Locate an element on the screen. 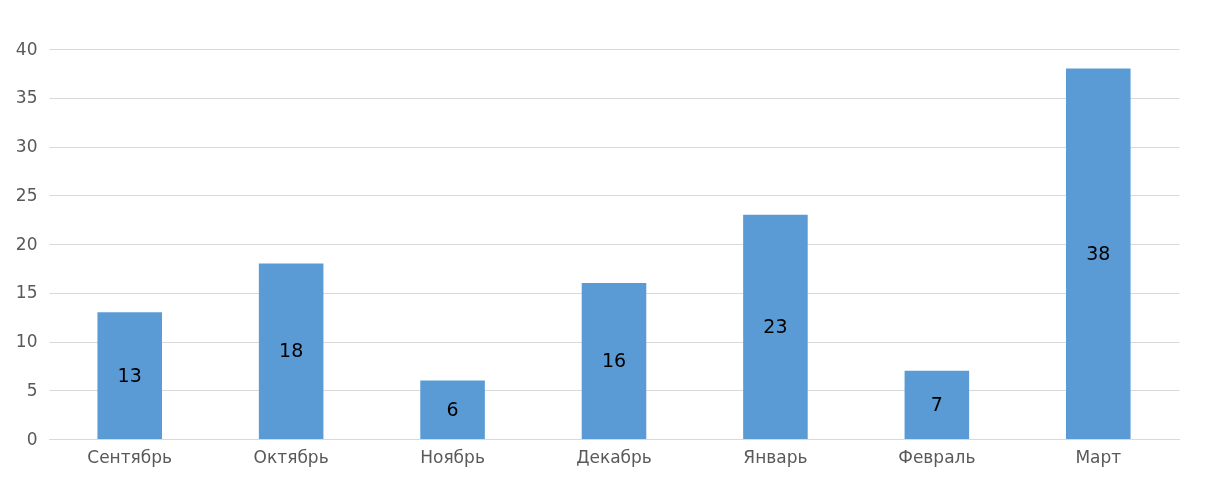 The width and height of the screenshot is (1224, 480). y-tick-label: 35 is located at coordinates (26, 97).